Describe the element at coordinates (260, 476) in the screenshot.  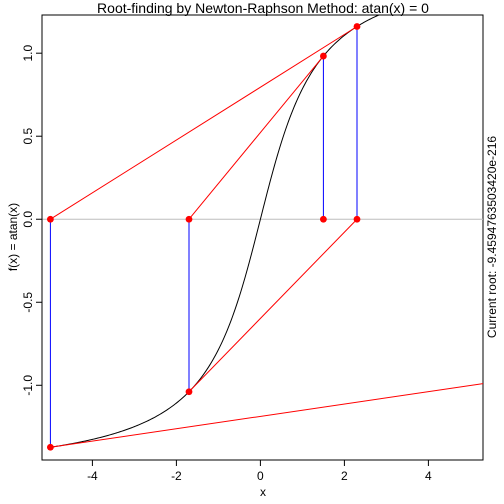
I see `x-tick-label: 0` at that location.